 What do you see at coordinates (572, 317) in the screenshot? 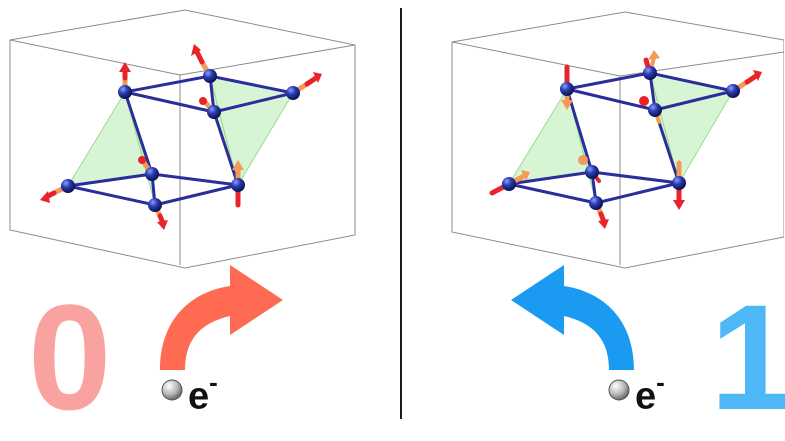
I see `curved-arrow-left-icon` at bounding box center [572, 317].